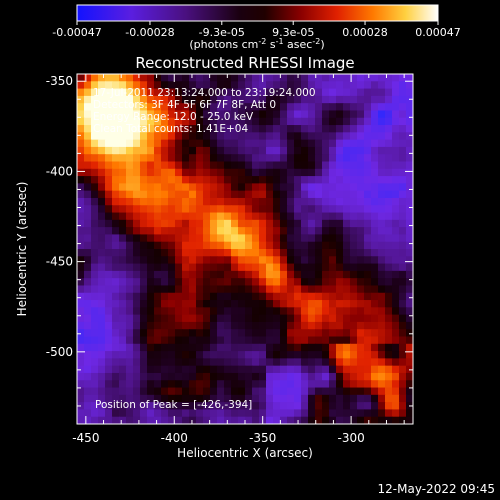 The height and width of the screenshot is (500, 500). What do you see at coordinates (438, 32) in the screenshot?
I see `colorbar-tick-label: 0.00047` at bounding box center [438, 32].